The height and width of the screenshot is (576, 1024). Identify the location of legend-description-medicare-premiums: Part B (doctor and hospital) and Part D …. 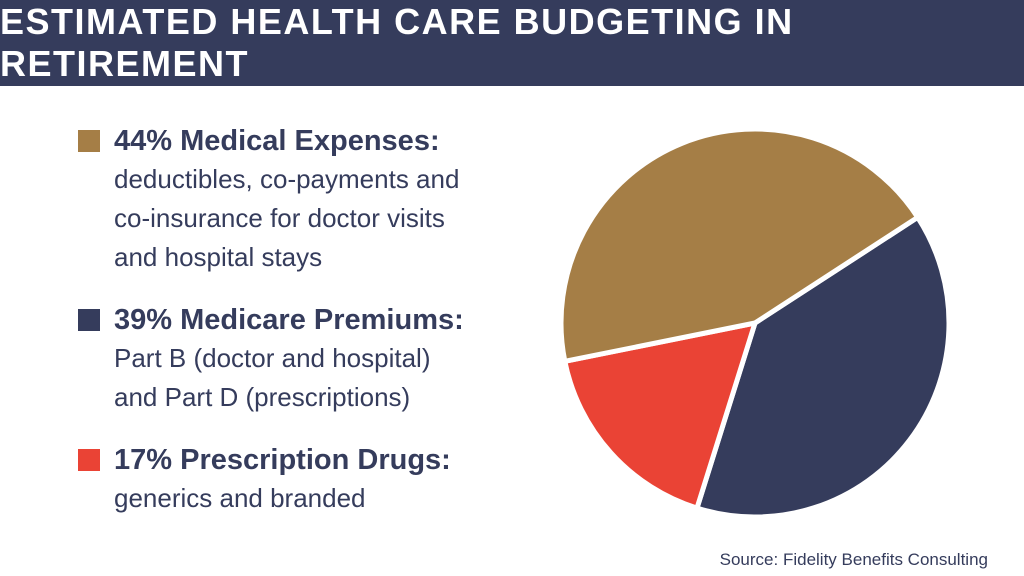
(331, 378).